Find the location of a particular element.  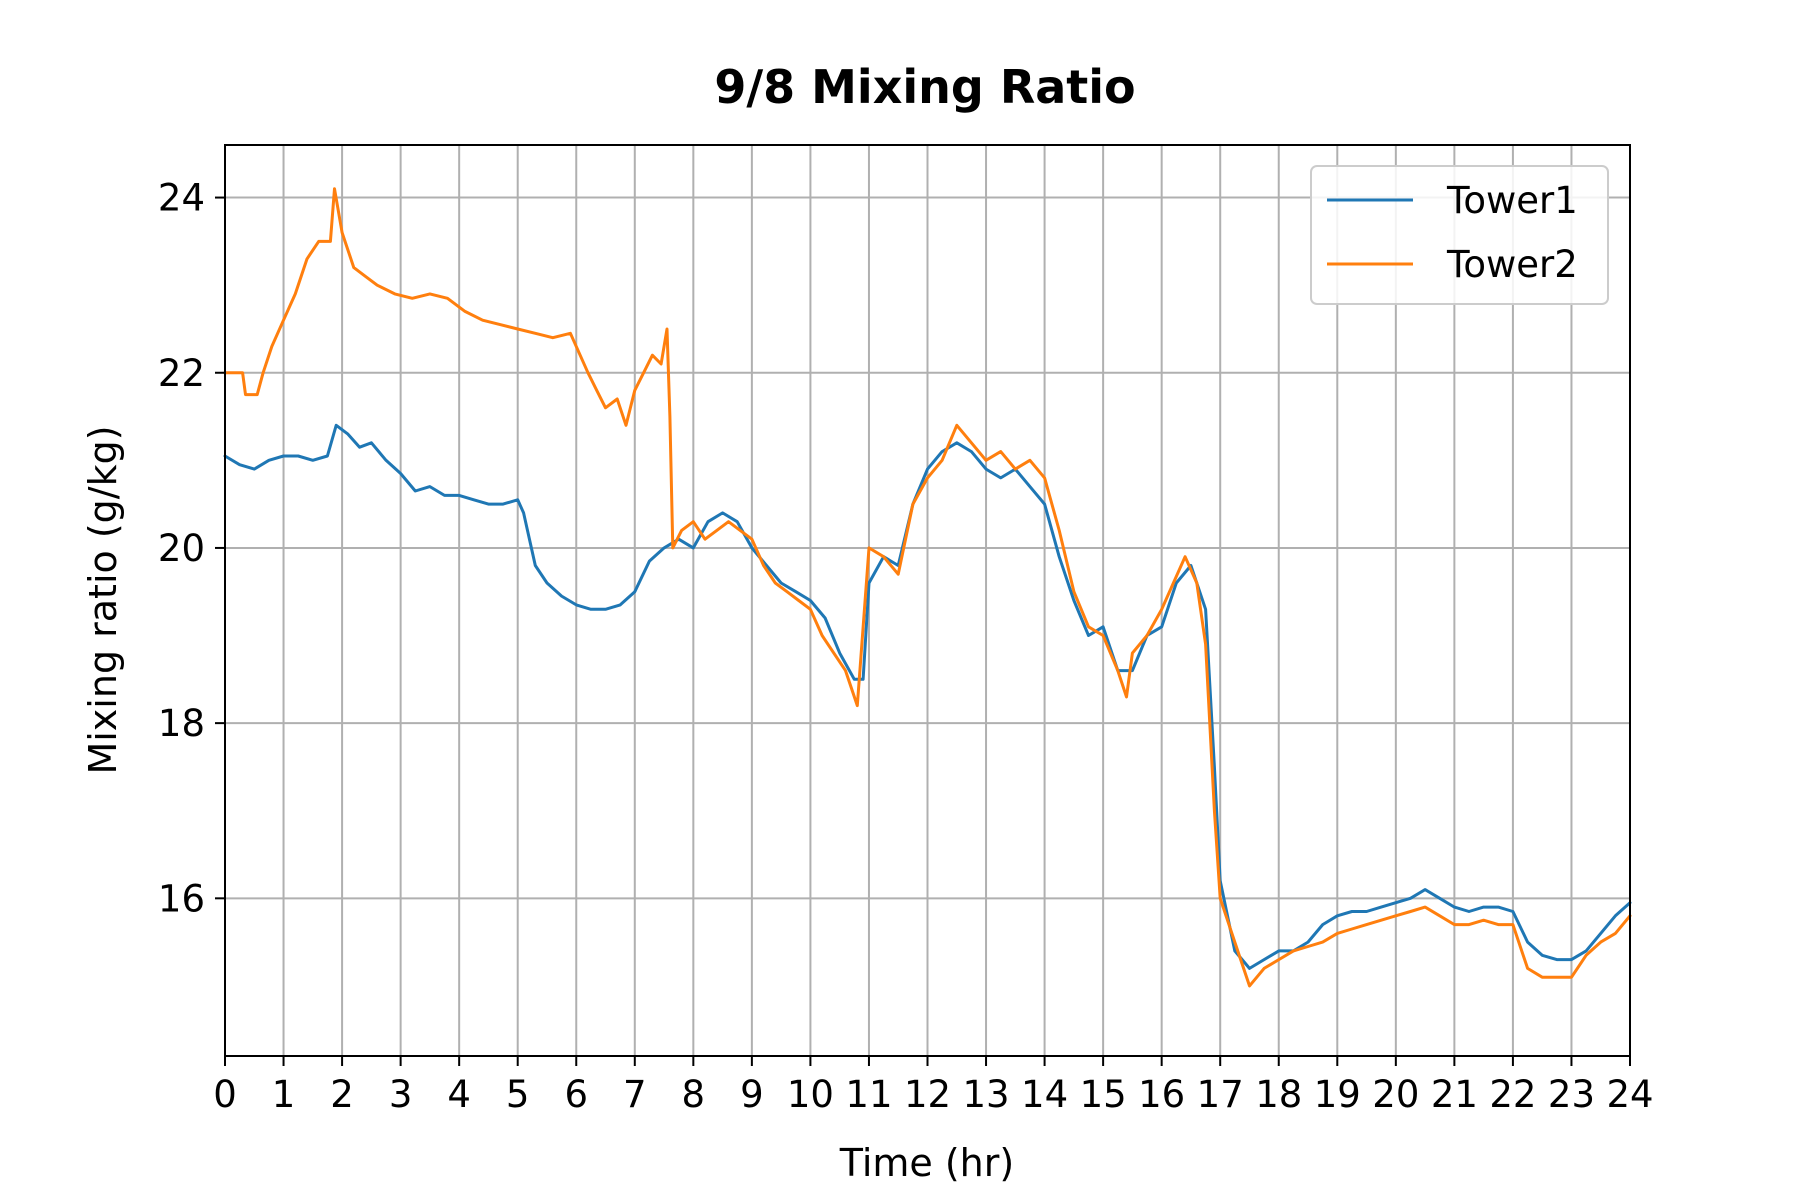

x-axis-ticks: 0 1 2 3 4 5 6 7 8 9 10 11 12 13 14 15 16 17 18 19 20 21 22 23 24 is located at coordinates (933, 1086).